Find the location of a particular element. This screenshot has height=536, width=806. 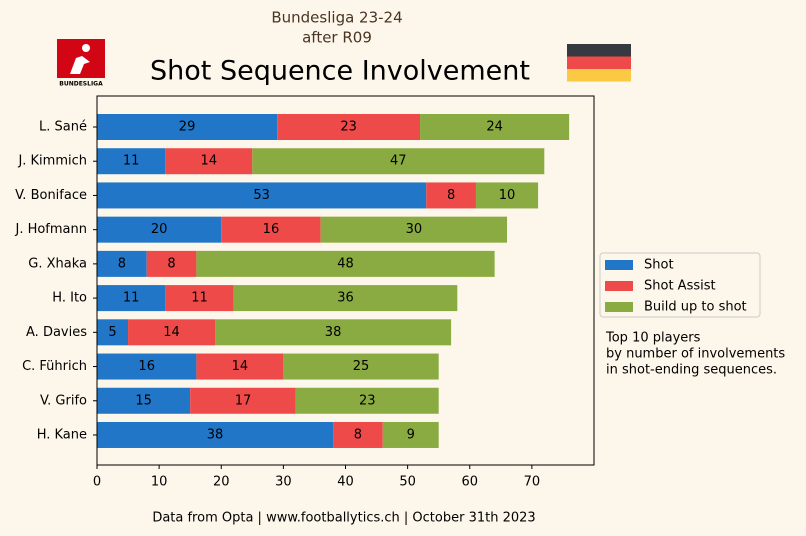

x-tick-label: 0 is located at coordinates (97, 482).